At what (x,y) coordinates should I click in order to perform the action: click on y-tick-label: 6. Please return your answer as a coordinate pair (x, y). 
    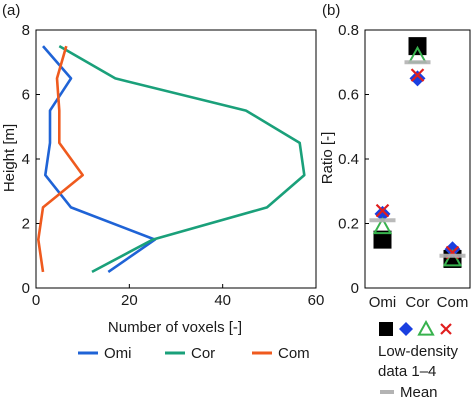
    Looking at the image, I should click on (26, 95).